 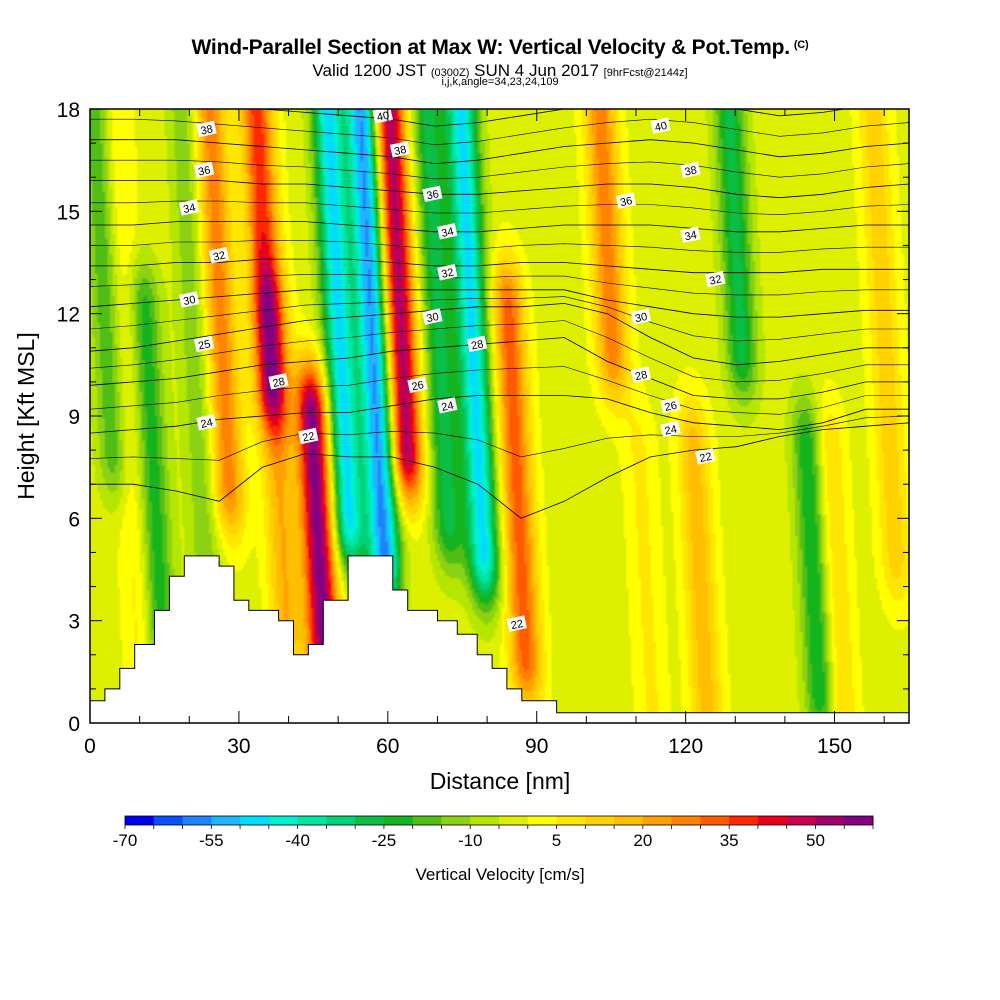 What do you see at coordinates (660, 125) in the screenshot?
I see `contour-label: 40` at bounding box center [660, 125].